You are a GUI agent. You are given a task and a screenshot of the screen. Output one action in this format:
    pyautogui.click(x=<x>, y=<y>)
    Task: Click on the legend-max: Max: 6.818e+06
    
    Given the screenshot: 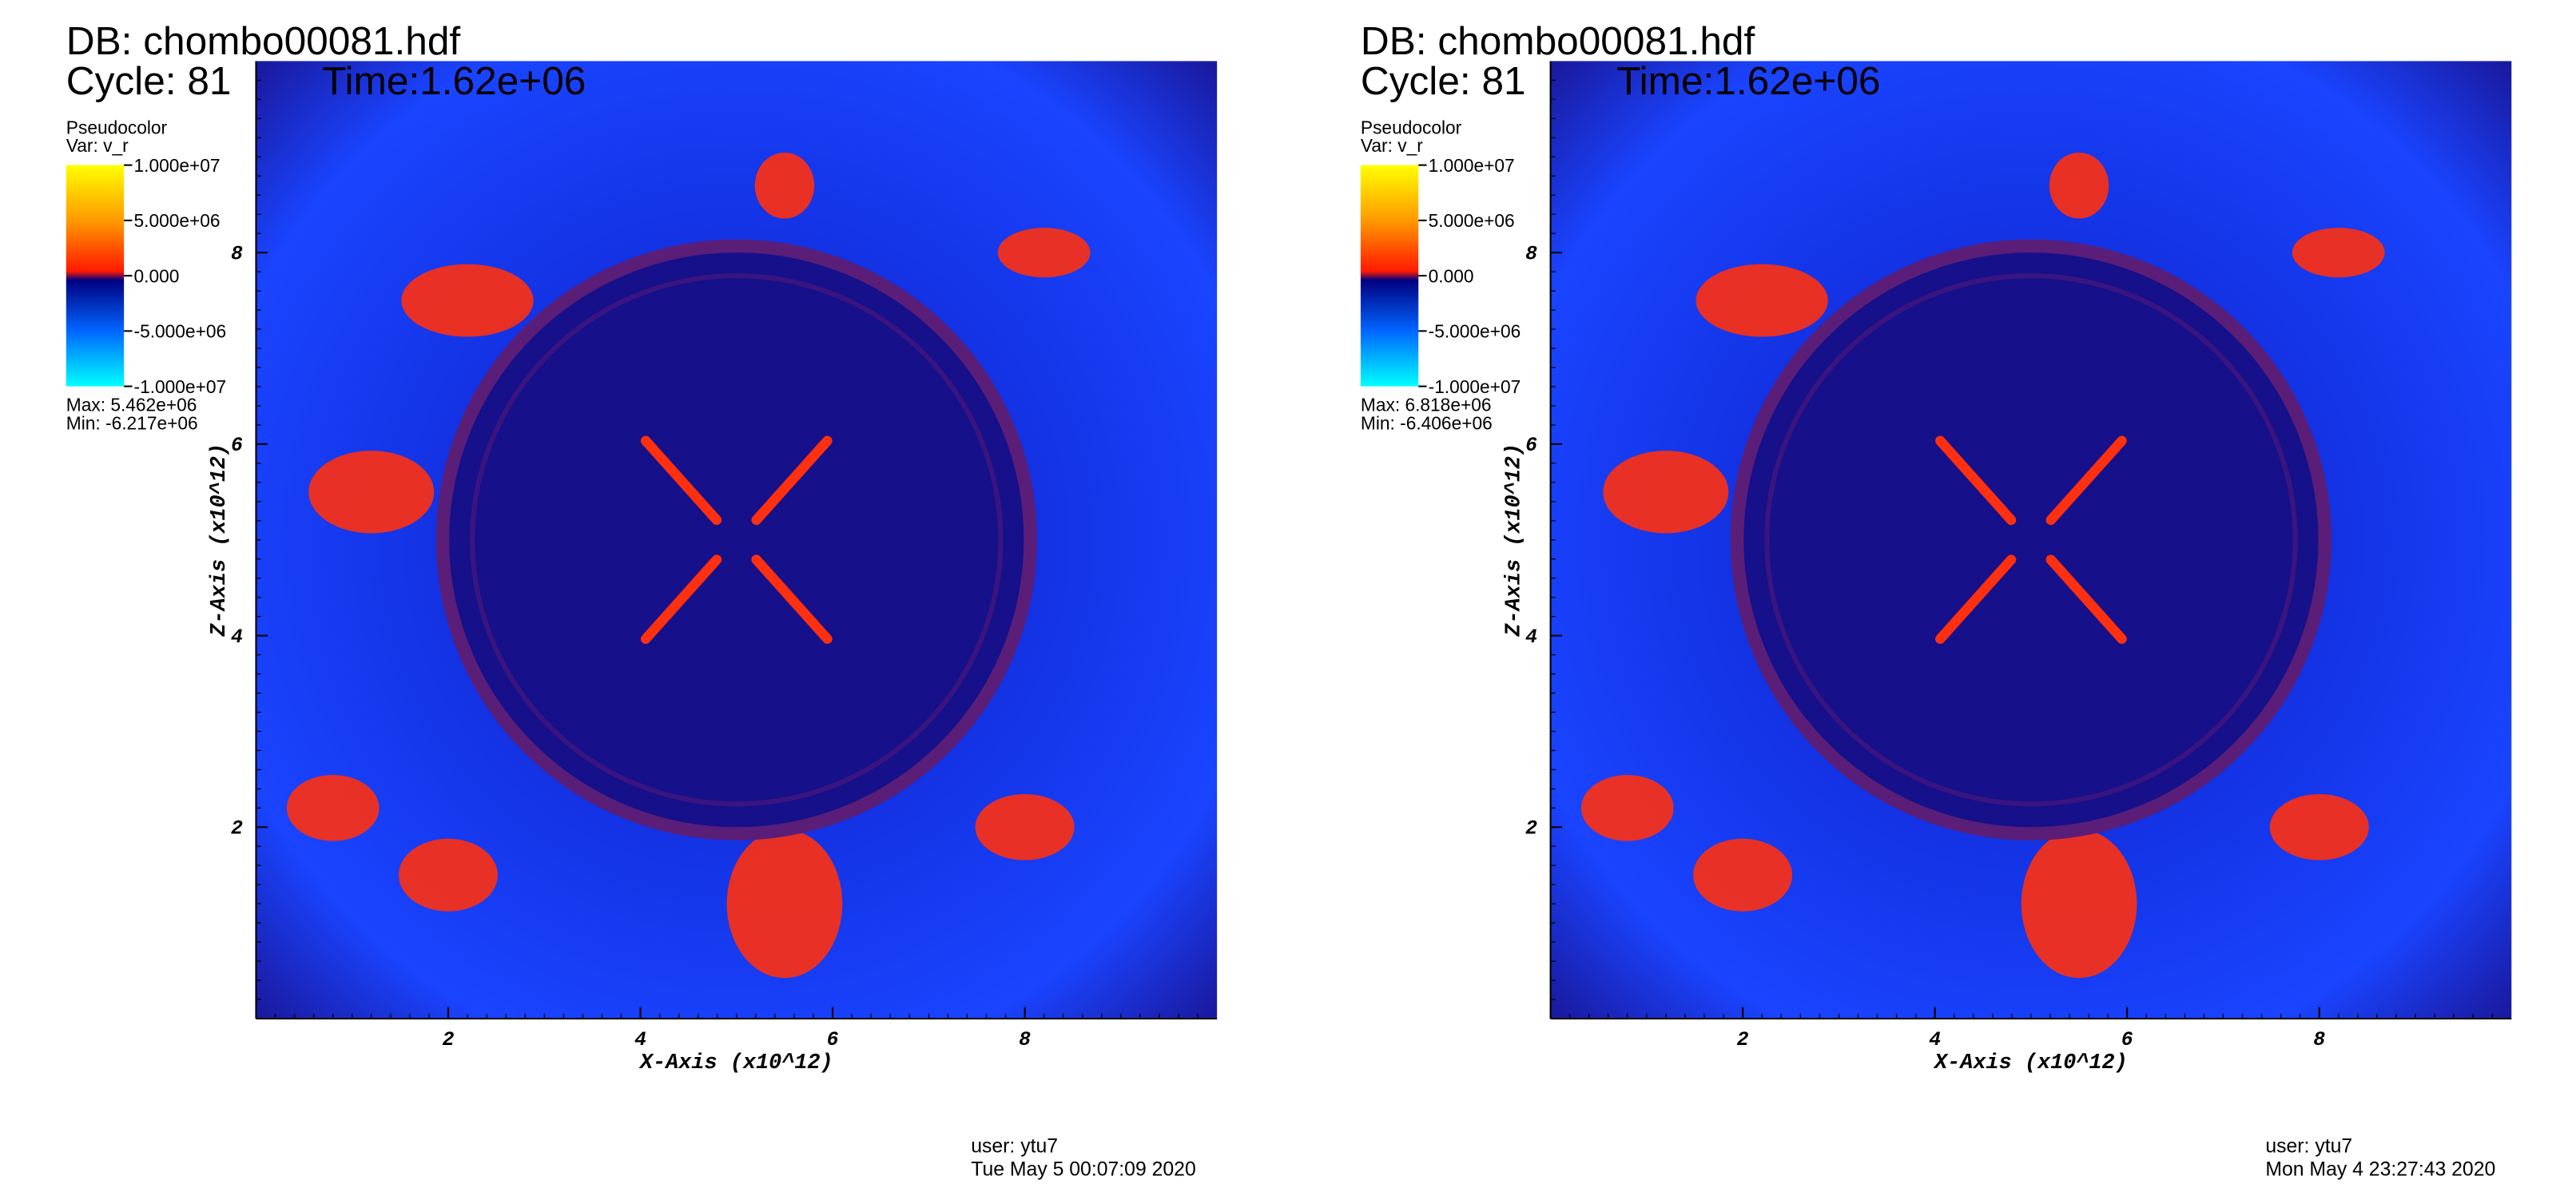 What is the action you would take?
    pyautogui.click(x=1426, y=405)
    